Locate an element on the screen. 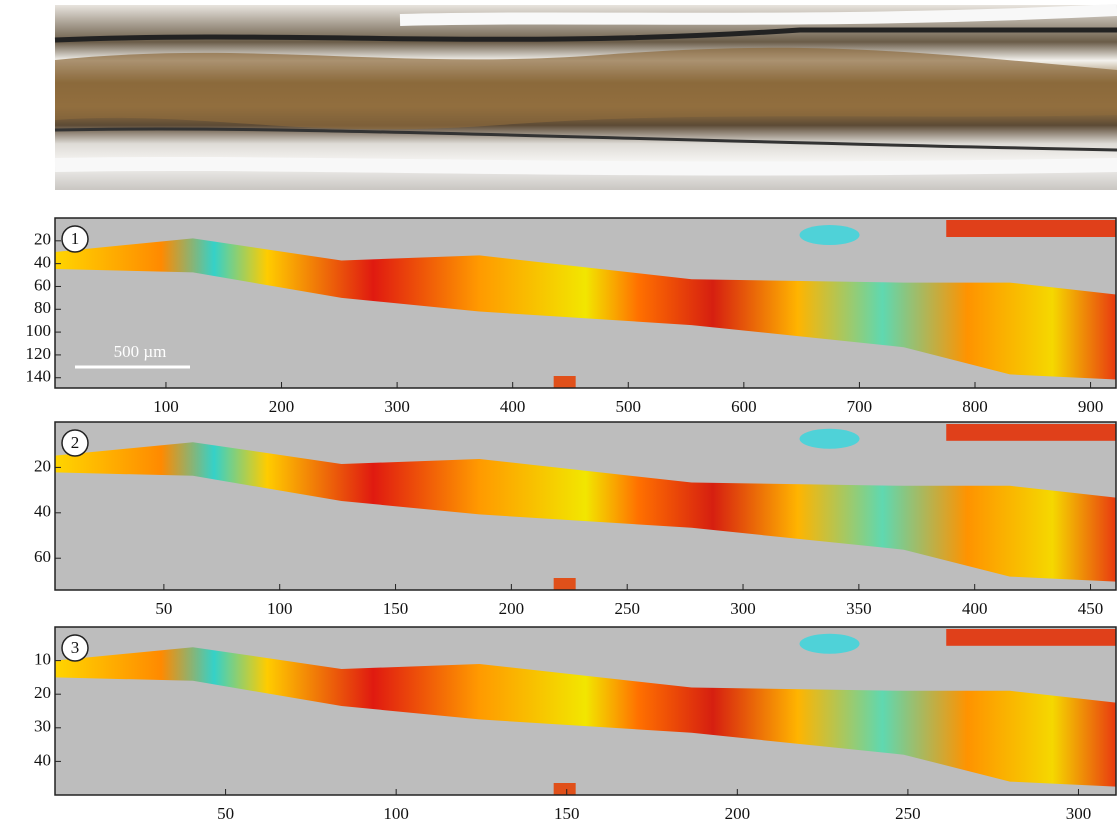 Image resolution: width=1117 pixels, height=831 pixels. x-tick-label: 800 is located at coordinates (975, 406).